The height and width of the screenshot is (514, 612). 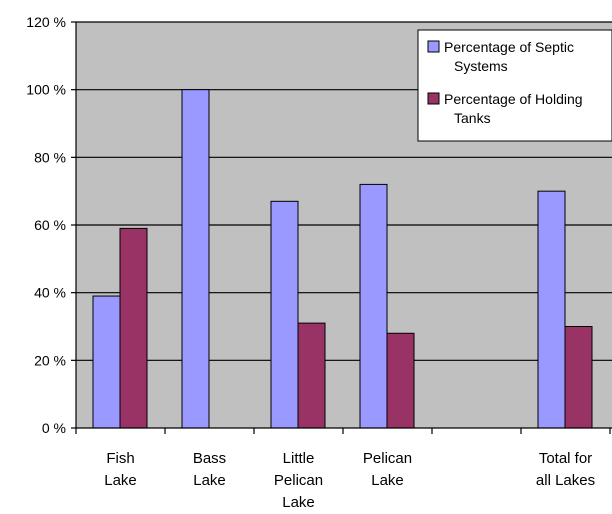 What do you see at coordinates (209, 469) in the screenshot?
I see `x-category-label: Bass Lake` at bounding box center [209, 469].